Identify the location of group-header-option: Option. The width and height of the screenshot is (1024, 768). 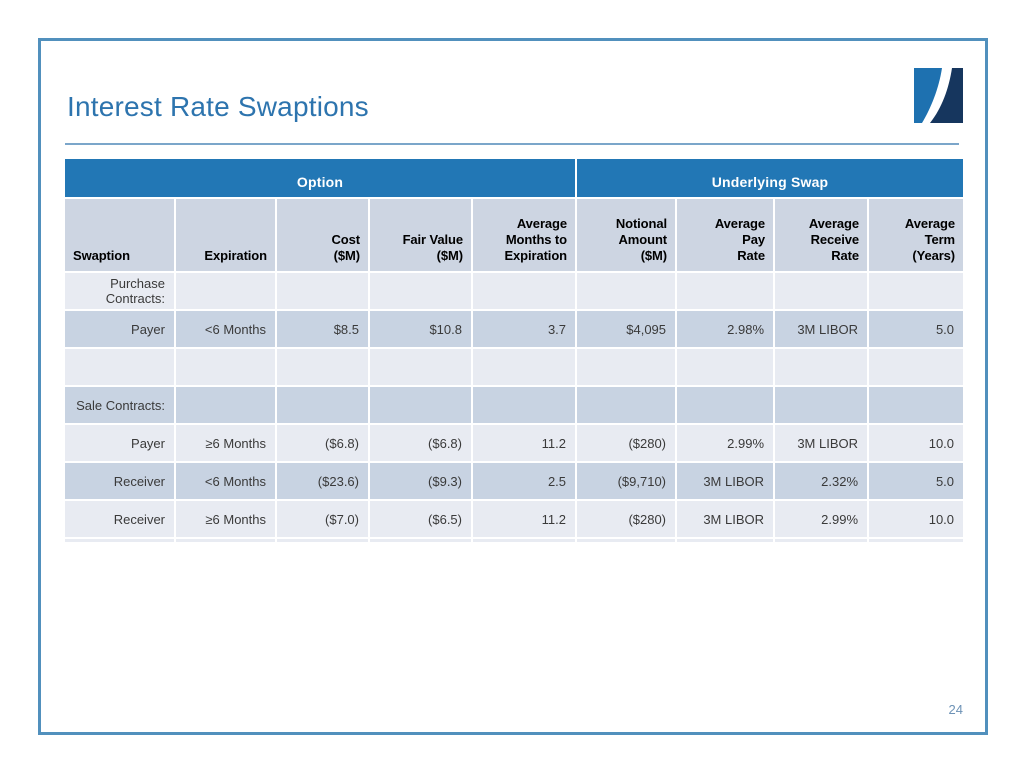
(320, 178).